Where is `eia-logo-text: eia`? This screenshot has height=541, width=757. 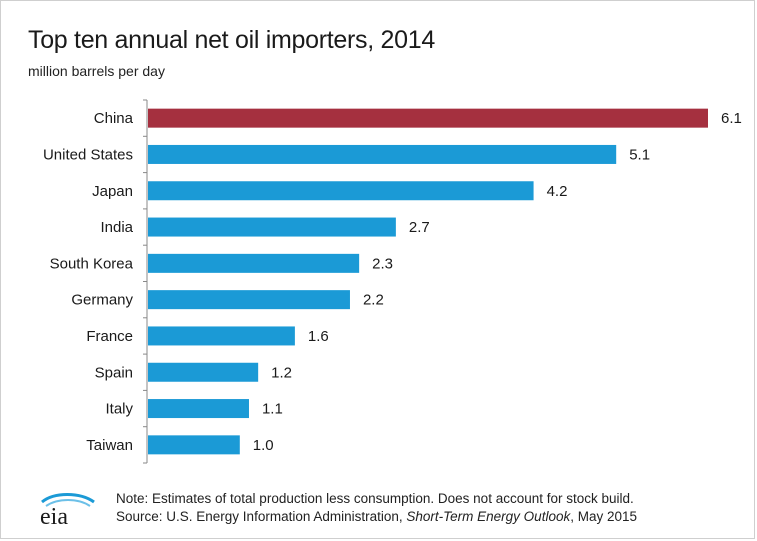 eia-logo-text: eia is located at coordinates (54, 517).